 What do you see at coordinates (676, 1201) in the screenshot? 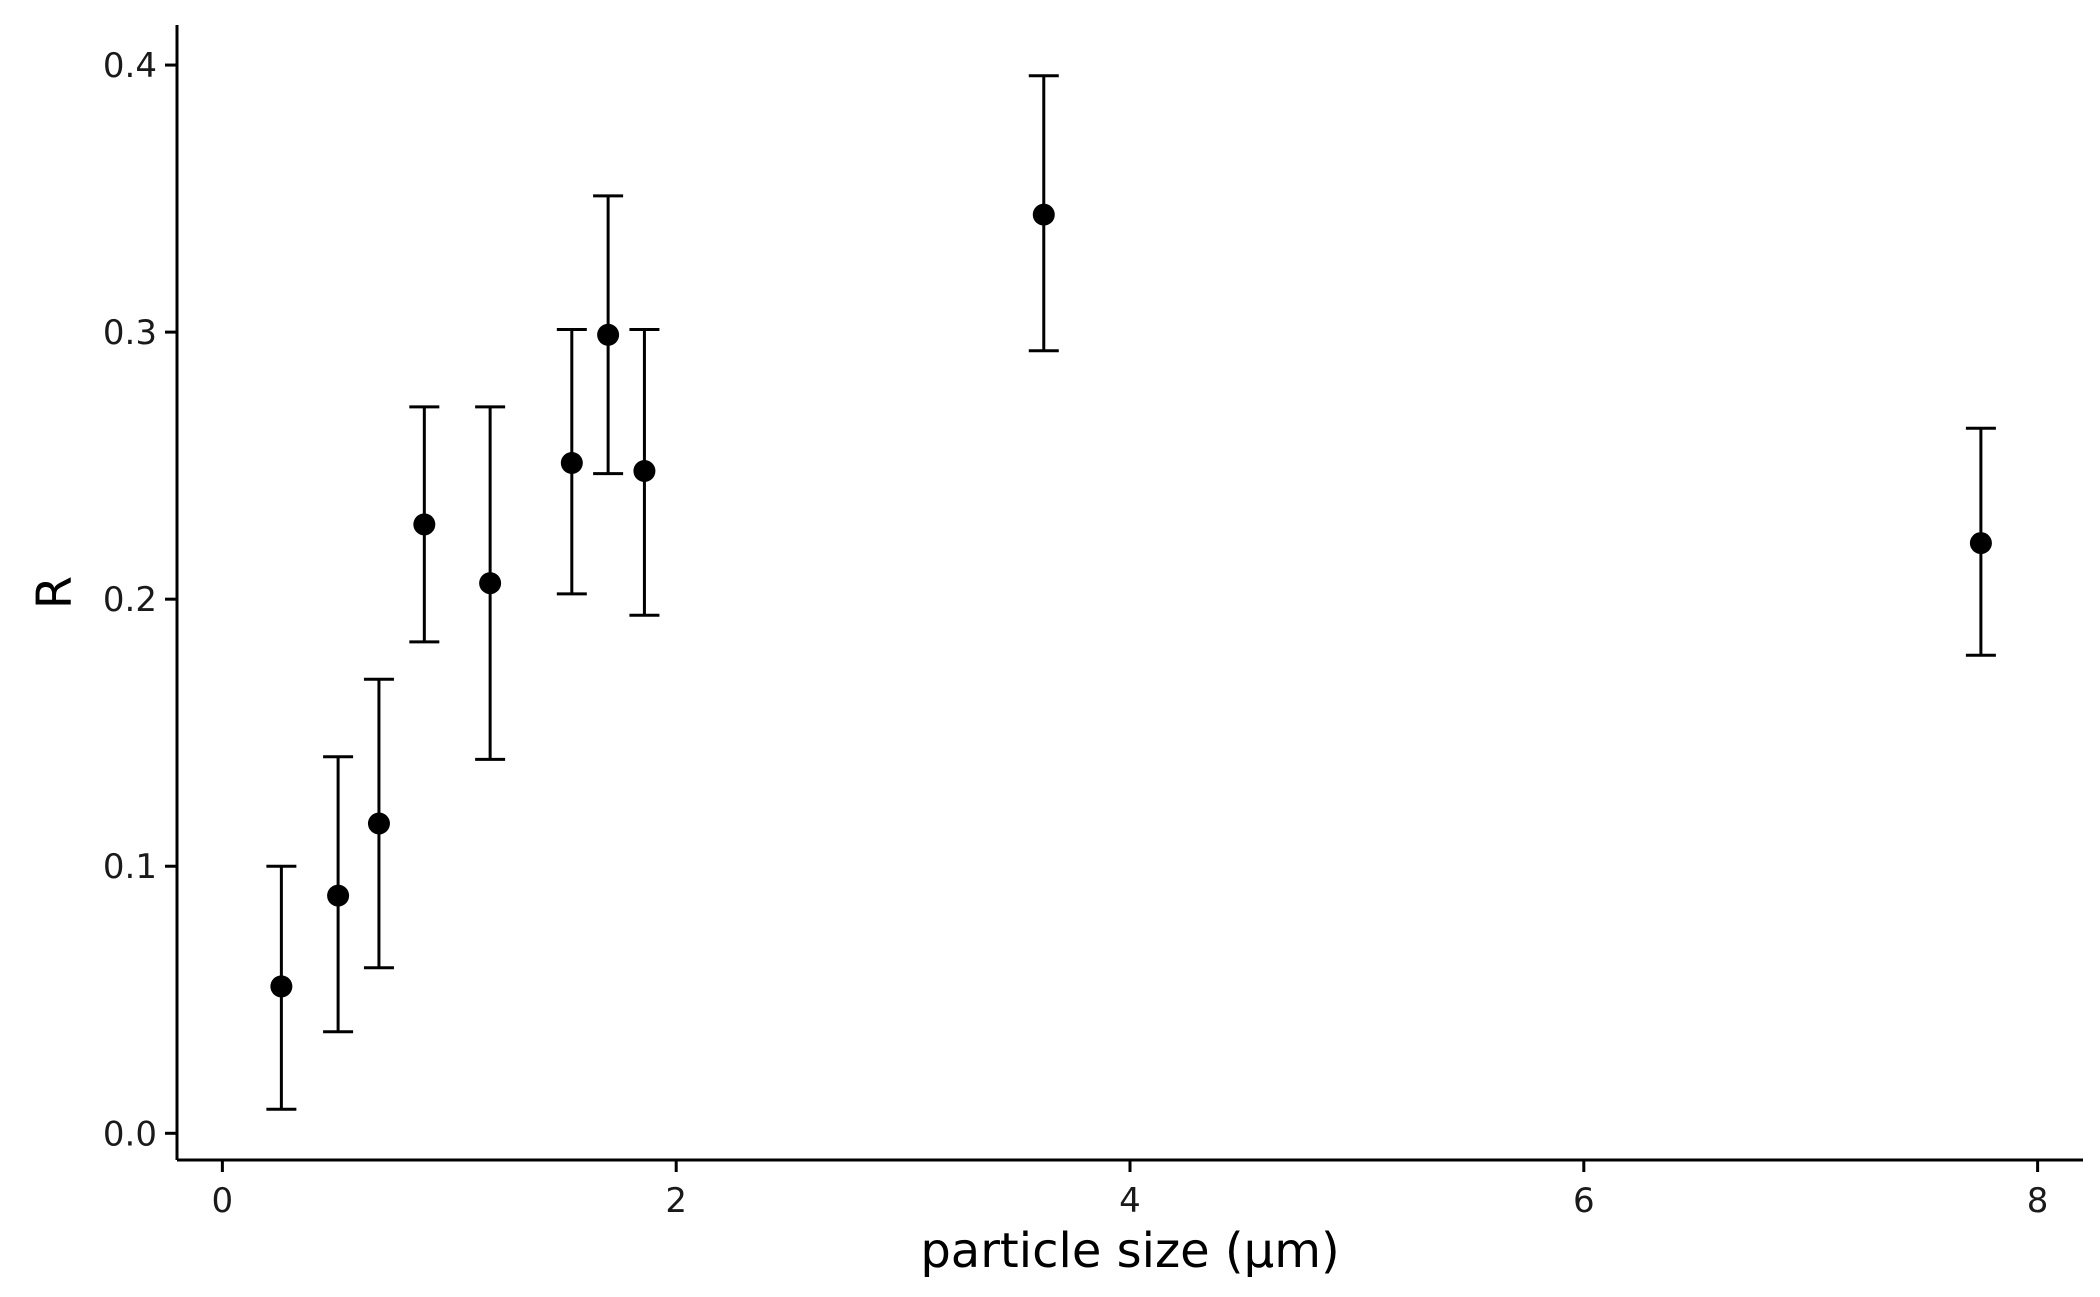
I see `x-tick-label: 2` at bounding box center [676, 1201].